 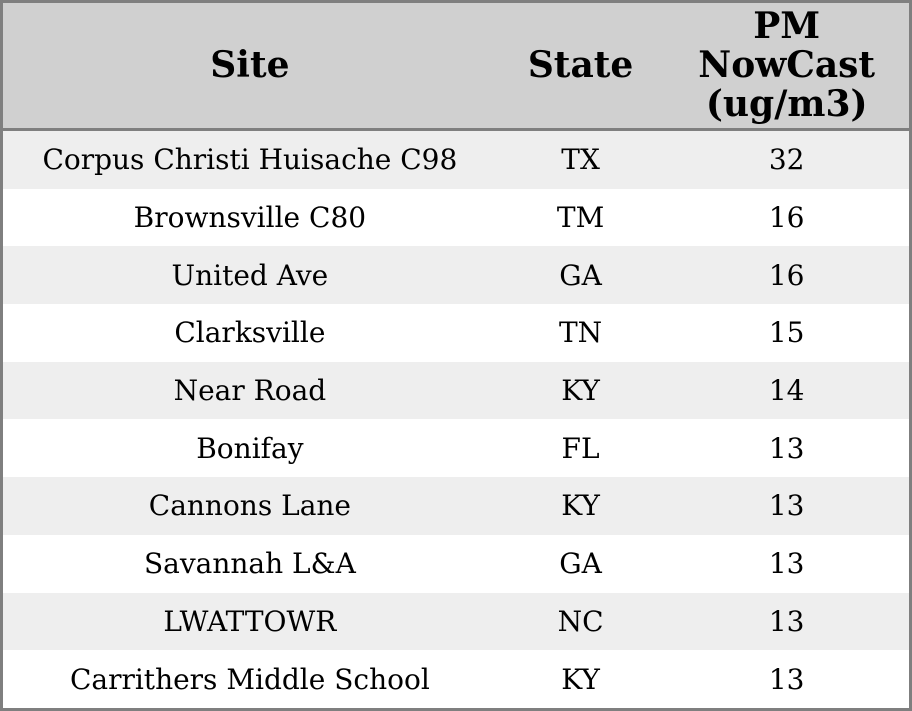 What do you see at coordinates (250, 333) in the screenshot?
I see `site-cell: Clarksville` at bounding box center [250, 333].